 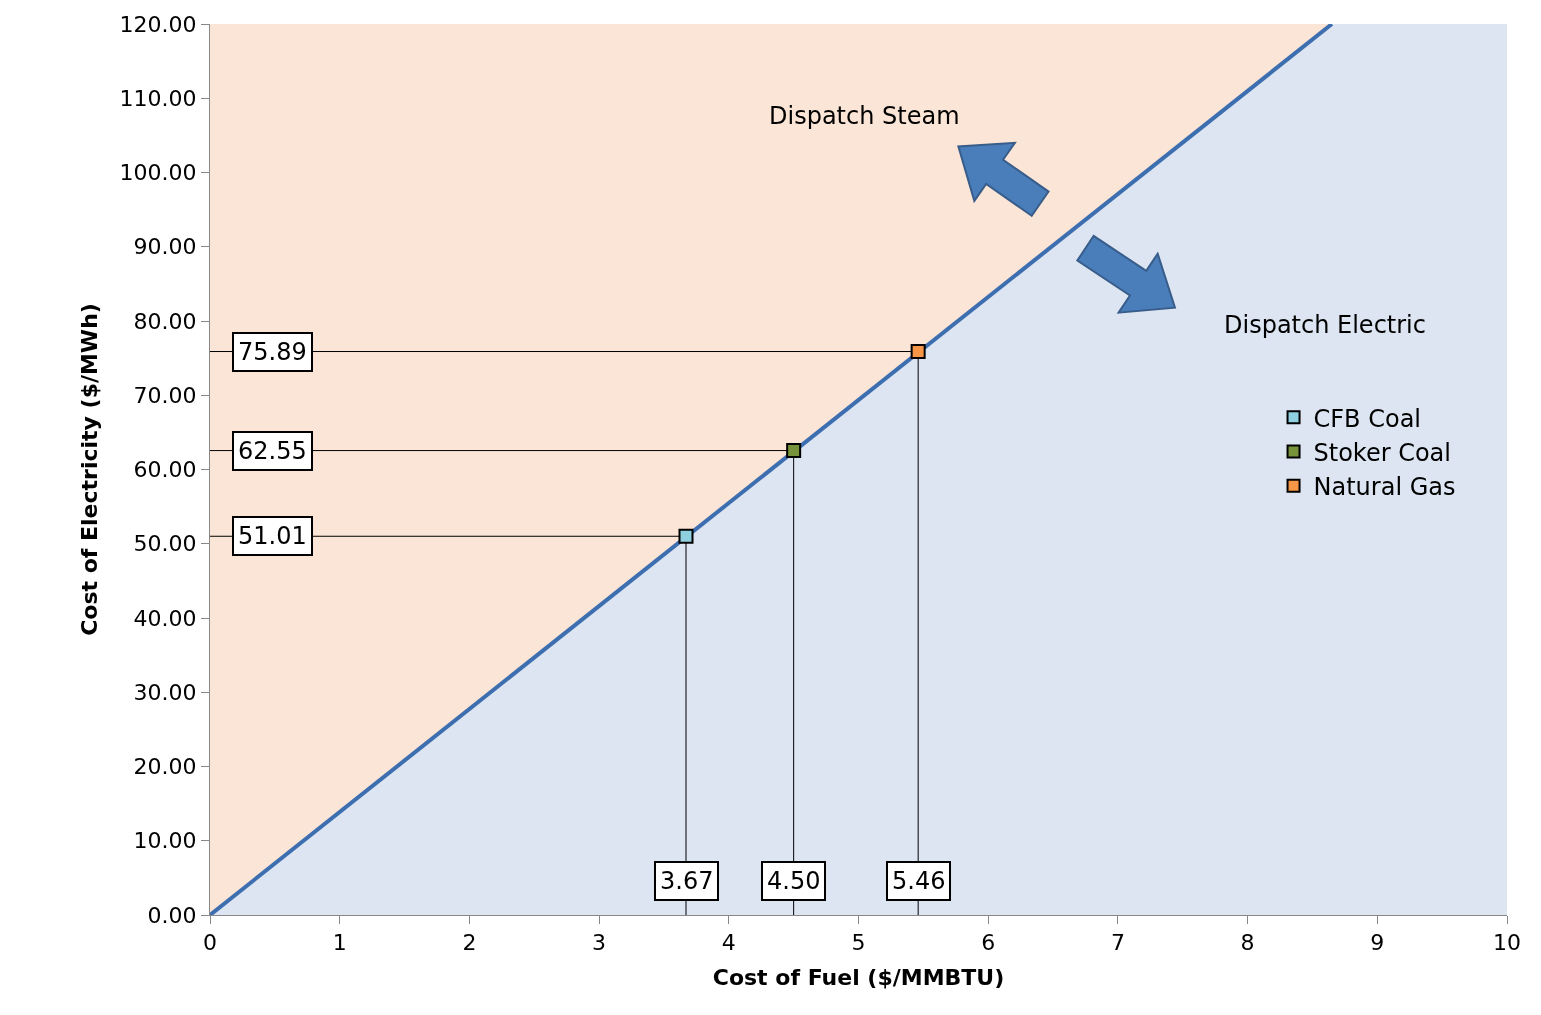 What do you see at coordinates (165, 841) in the screenshot?
I see `y-tick-label: 10.00` at bounding box center [165, 841].